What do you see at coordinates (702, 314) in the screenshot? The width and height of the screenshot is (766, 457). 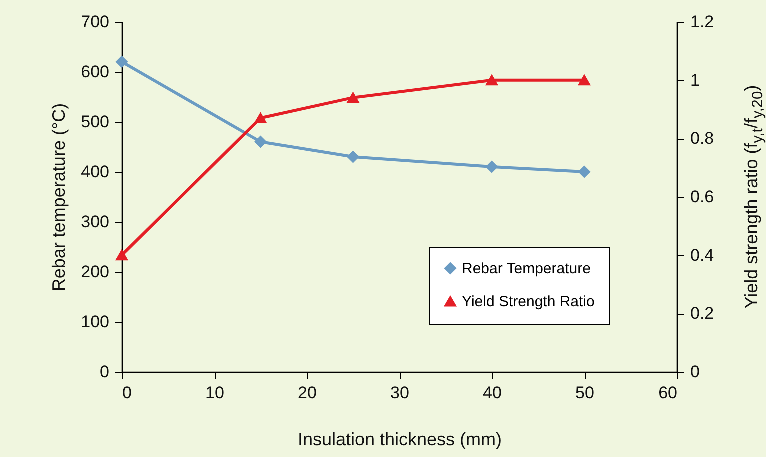 I see `y2-tick-label: 0.2` at bounding box center [702, 314].